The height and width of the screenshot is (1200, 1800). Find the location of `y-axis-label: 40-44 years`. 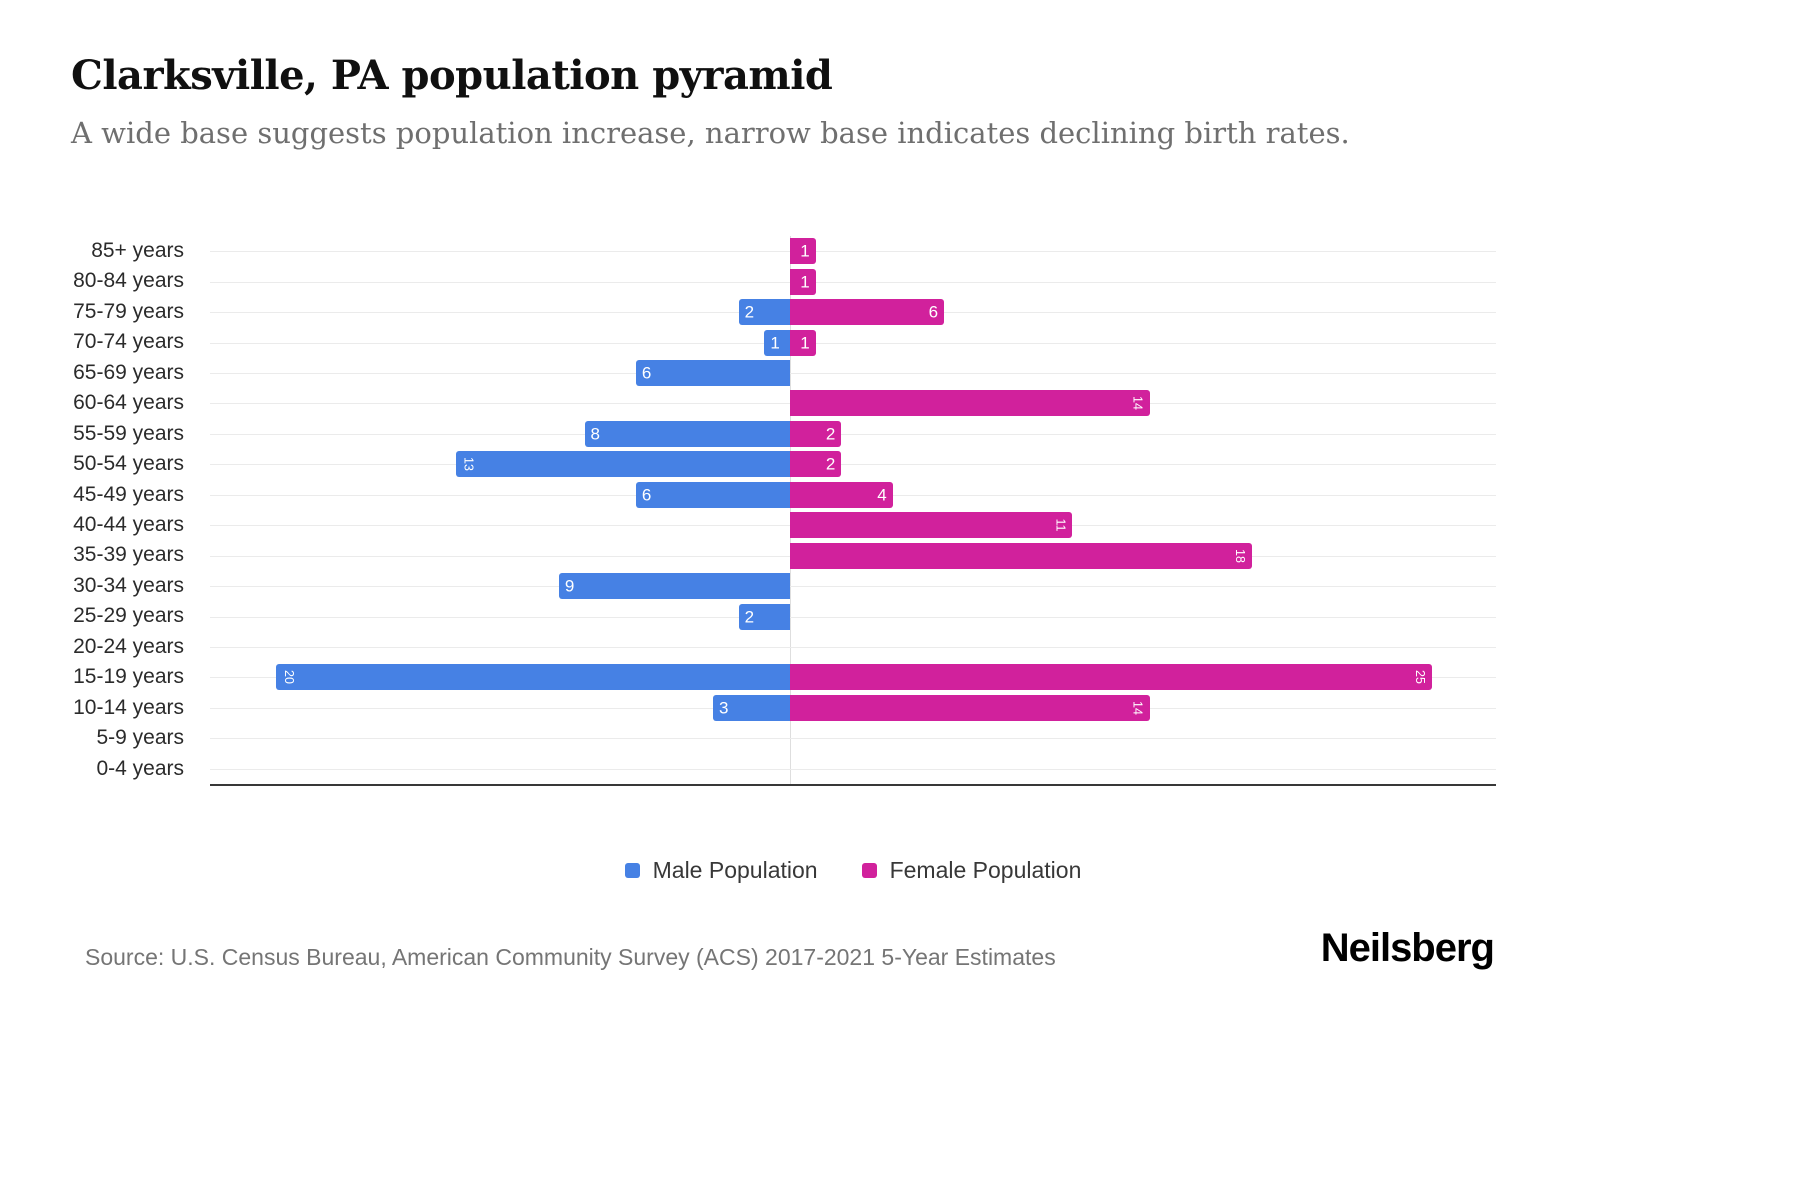

y-axis-label: 40-44 years is located at coordinates (128, 524).